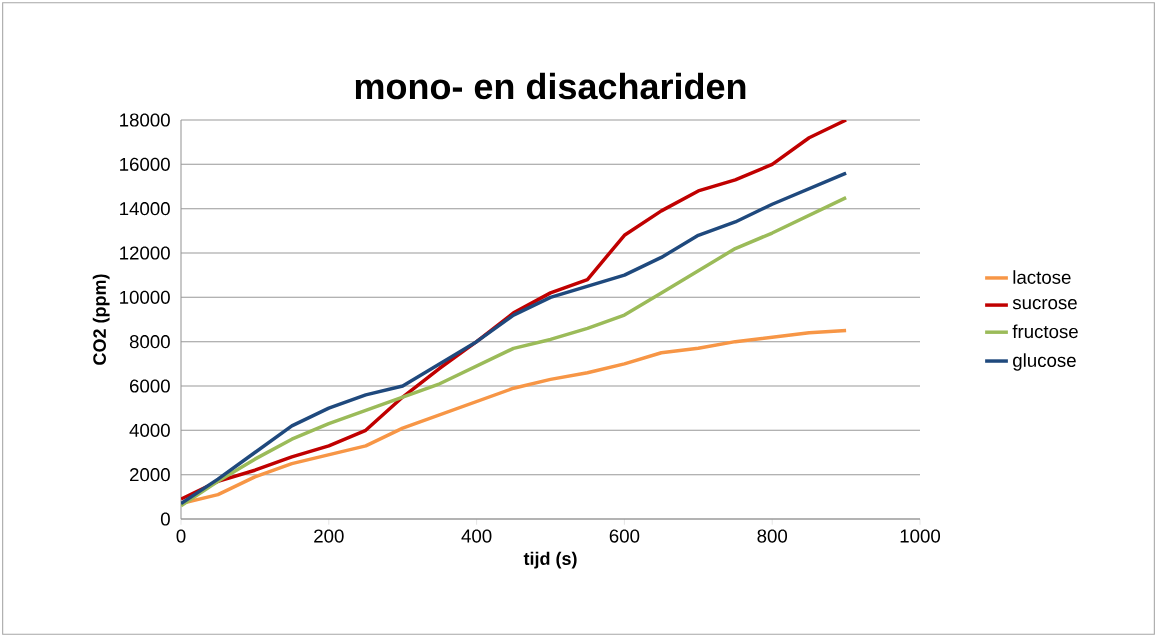 The height and width of the screenshot is (637, 1157). I want to click on x-tick-label: 800, so click(772, 536).